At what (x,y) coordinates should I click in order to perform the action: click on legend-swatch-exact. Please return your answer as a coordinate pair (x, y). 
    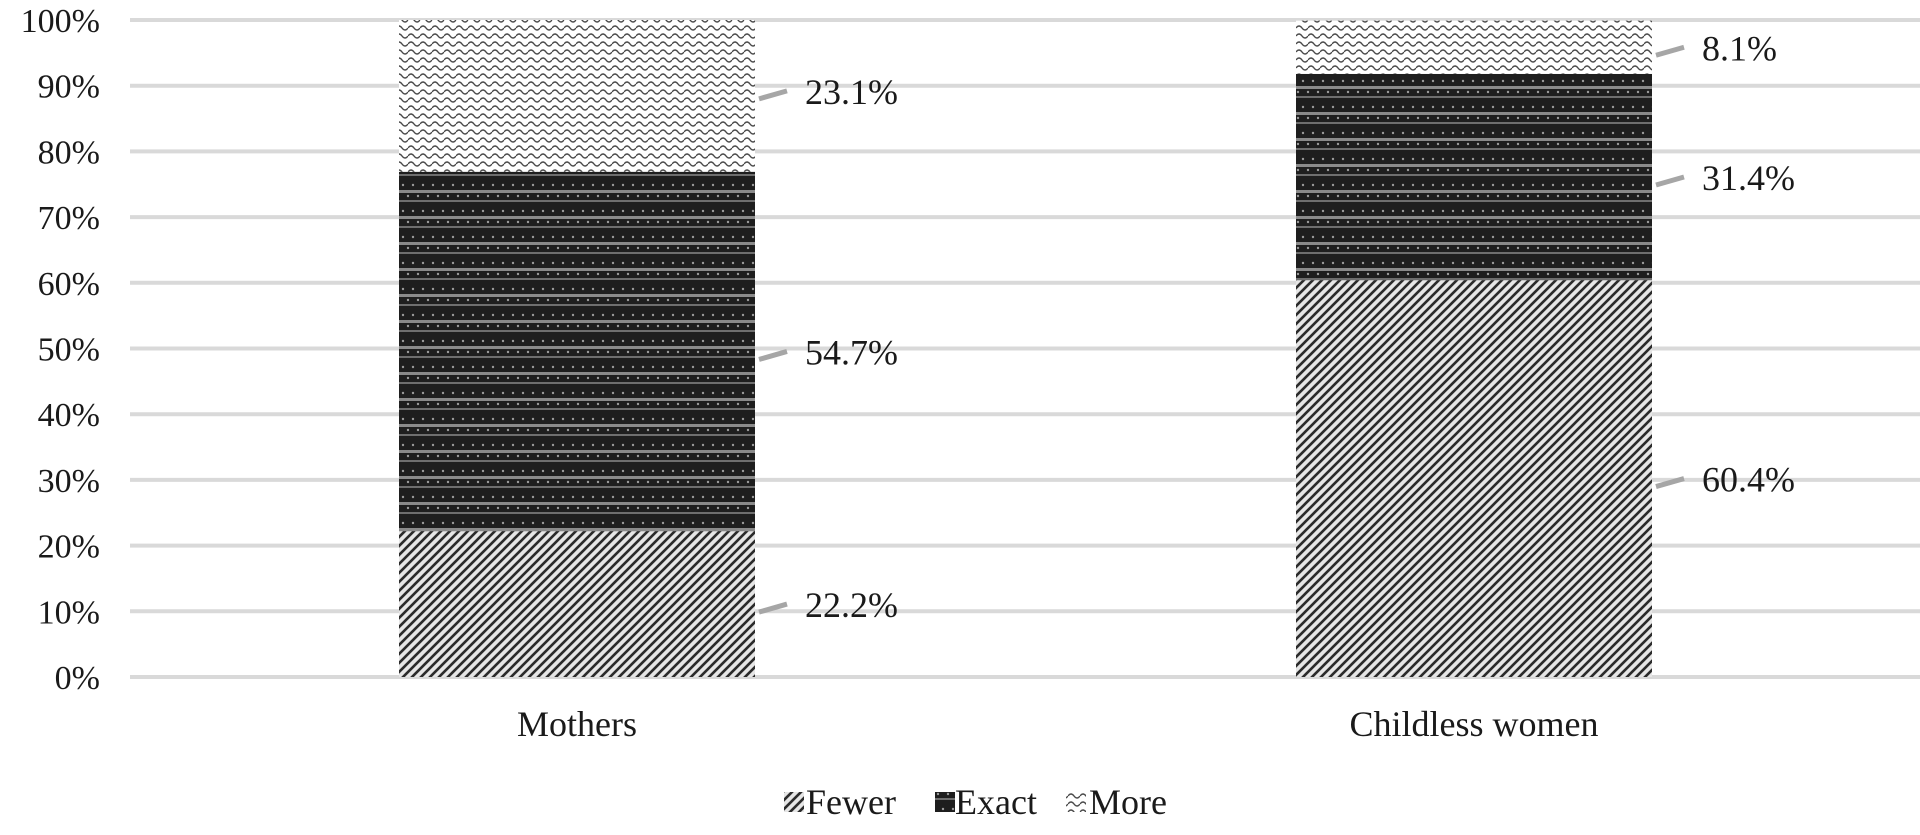
    Looking at the image, I should click on (945, 802).